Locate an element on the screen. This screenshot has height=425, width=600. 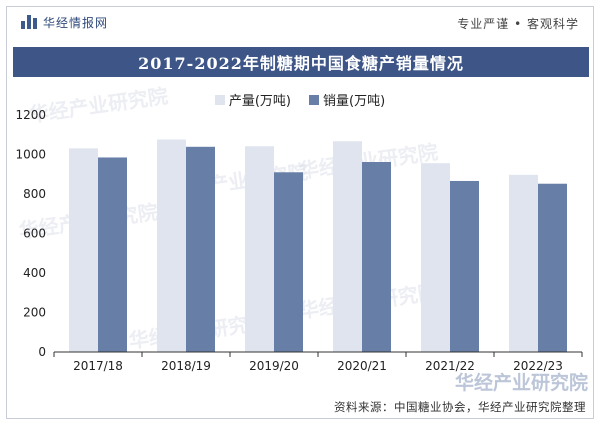
y-tick-label: 800 is located at coordinates (34, 194).